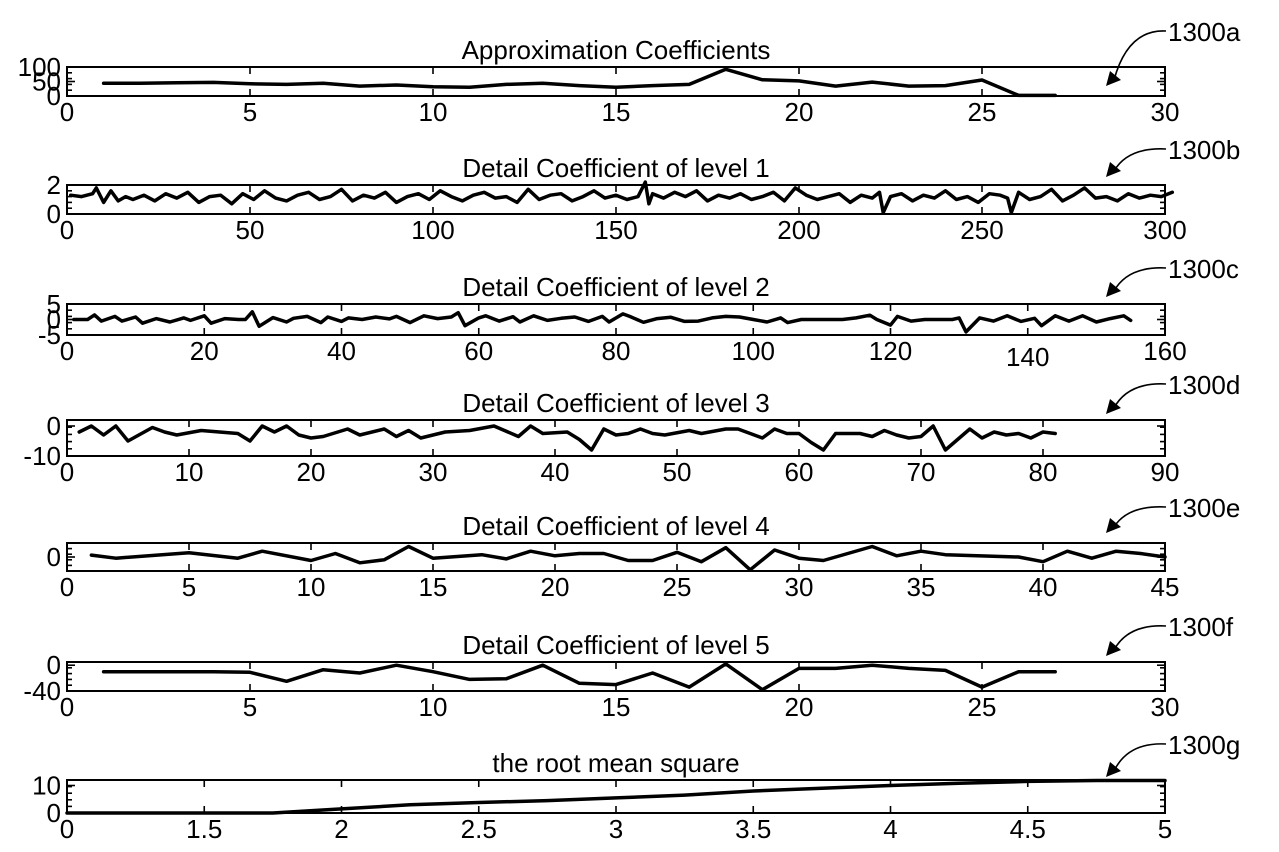 Image resolution: width=1279 pixels, height=852 pixels. Describe the element at coordinates (615, 287) in the screenshot. I see `subplot-title: Detail Coefficient of level 2` at that location.